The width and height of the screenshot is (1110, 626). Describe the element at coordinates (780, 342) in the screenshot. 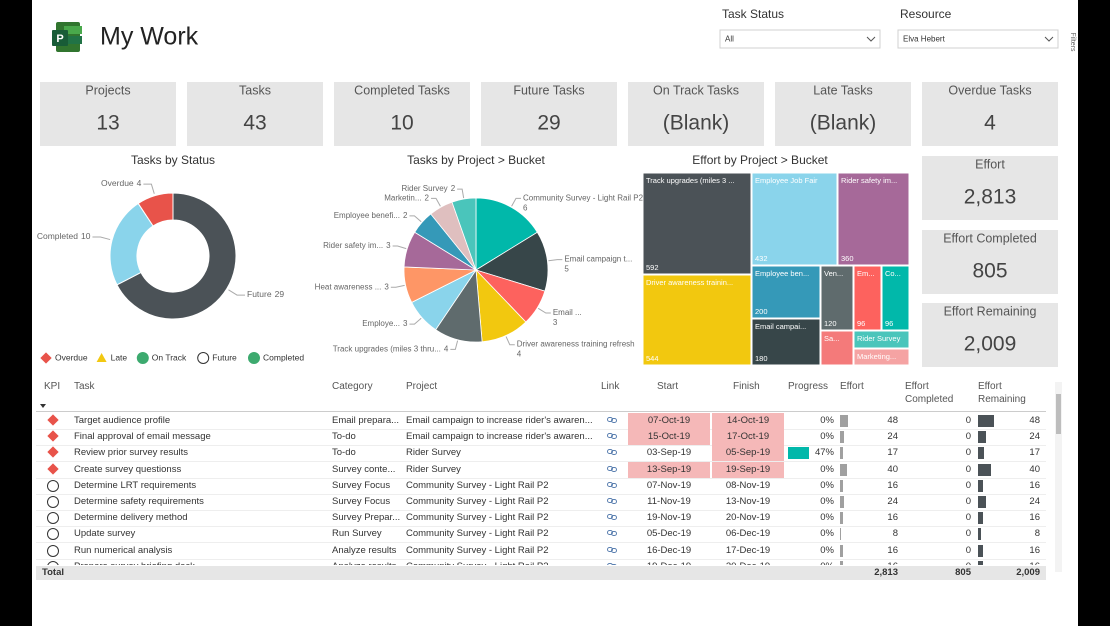

I see `tile-labels: Email campai... 180` at that location.